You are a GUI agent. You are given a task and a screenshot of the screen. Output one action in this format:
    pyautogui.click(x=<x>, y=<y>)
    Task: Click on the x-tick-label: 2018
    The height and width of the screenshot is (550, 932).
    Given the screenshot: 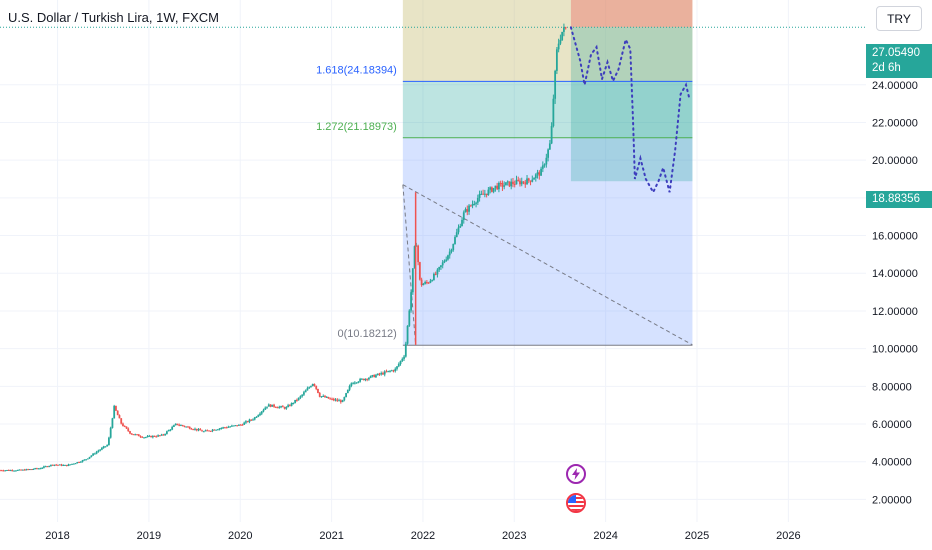 What is the action you would take?
    pyautogui.click(x=57, y=536)
    